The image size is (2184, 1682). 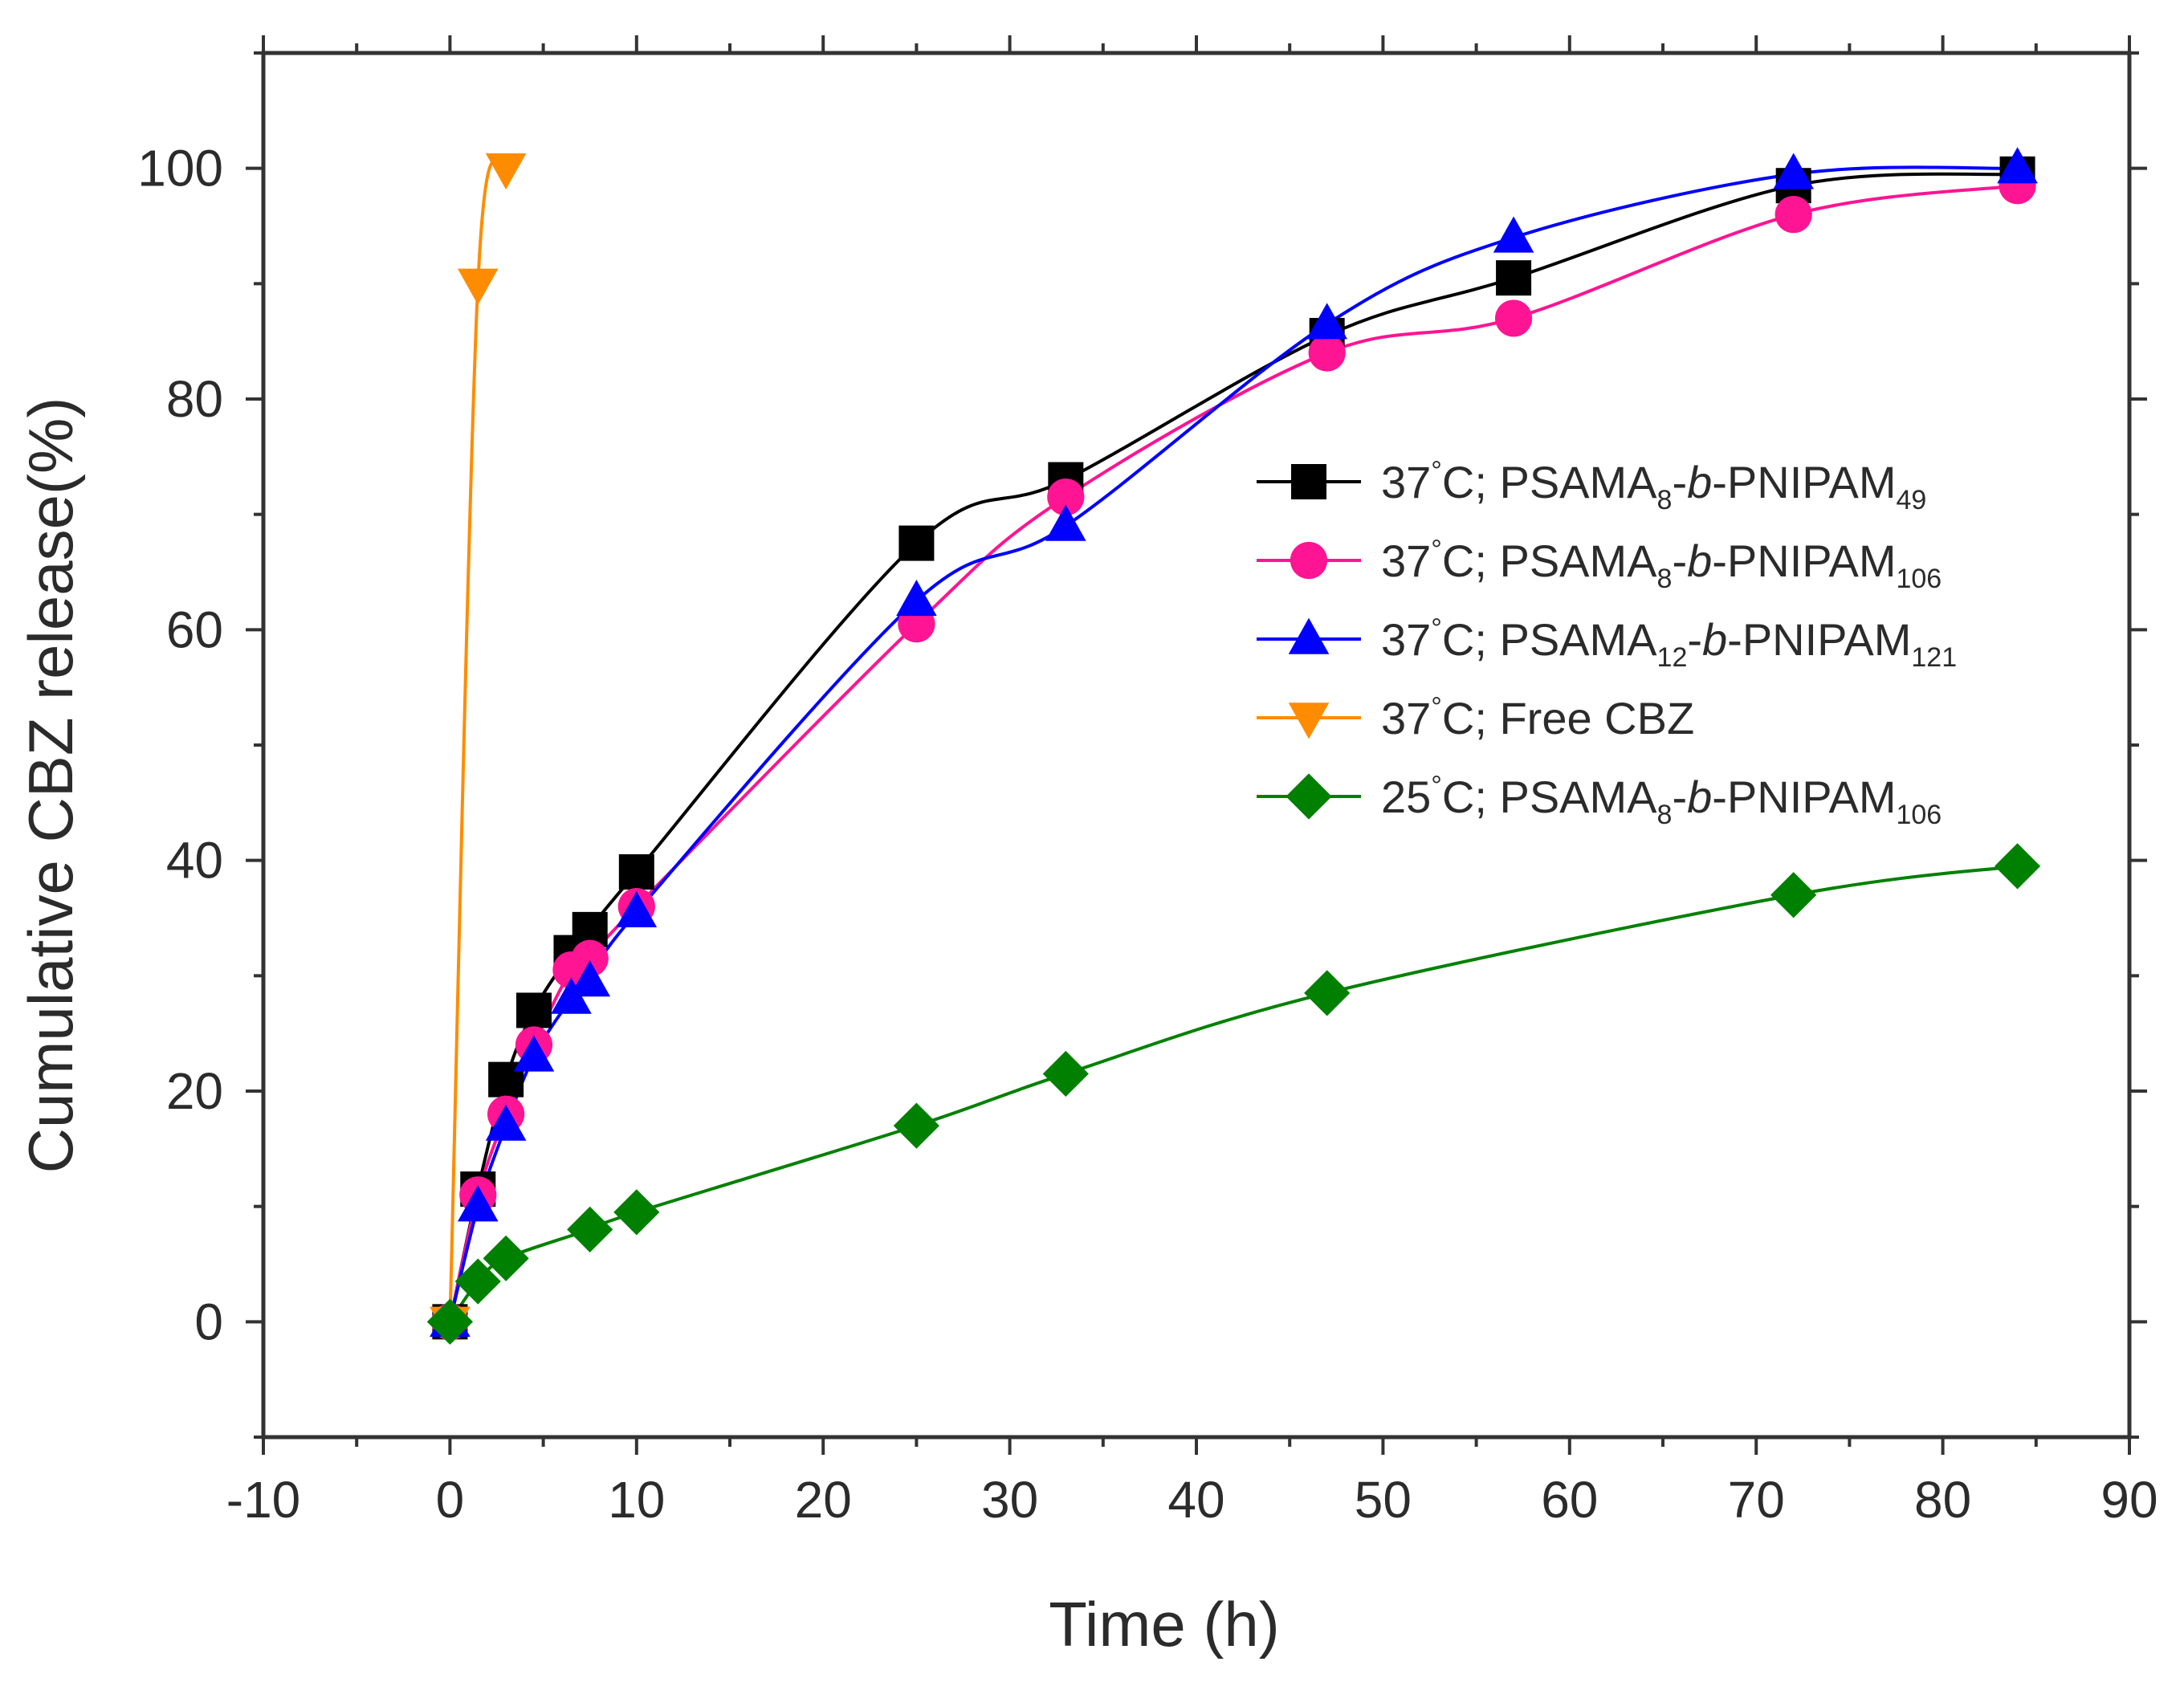 What do you see at coordinates (194, 1091) in the screenshot?
I see `y-tick-label: 20` at bounding box center [194, 1091].